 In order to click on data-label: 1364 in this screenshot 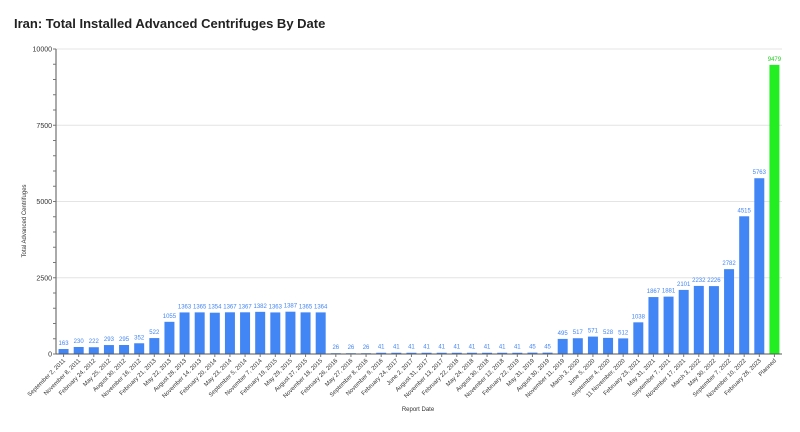, I will do `click(321, 307)`.